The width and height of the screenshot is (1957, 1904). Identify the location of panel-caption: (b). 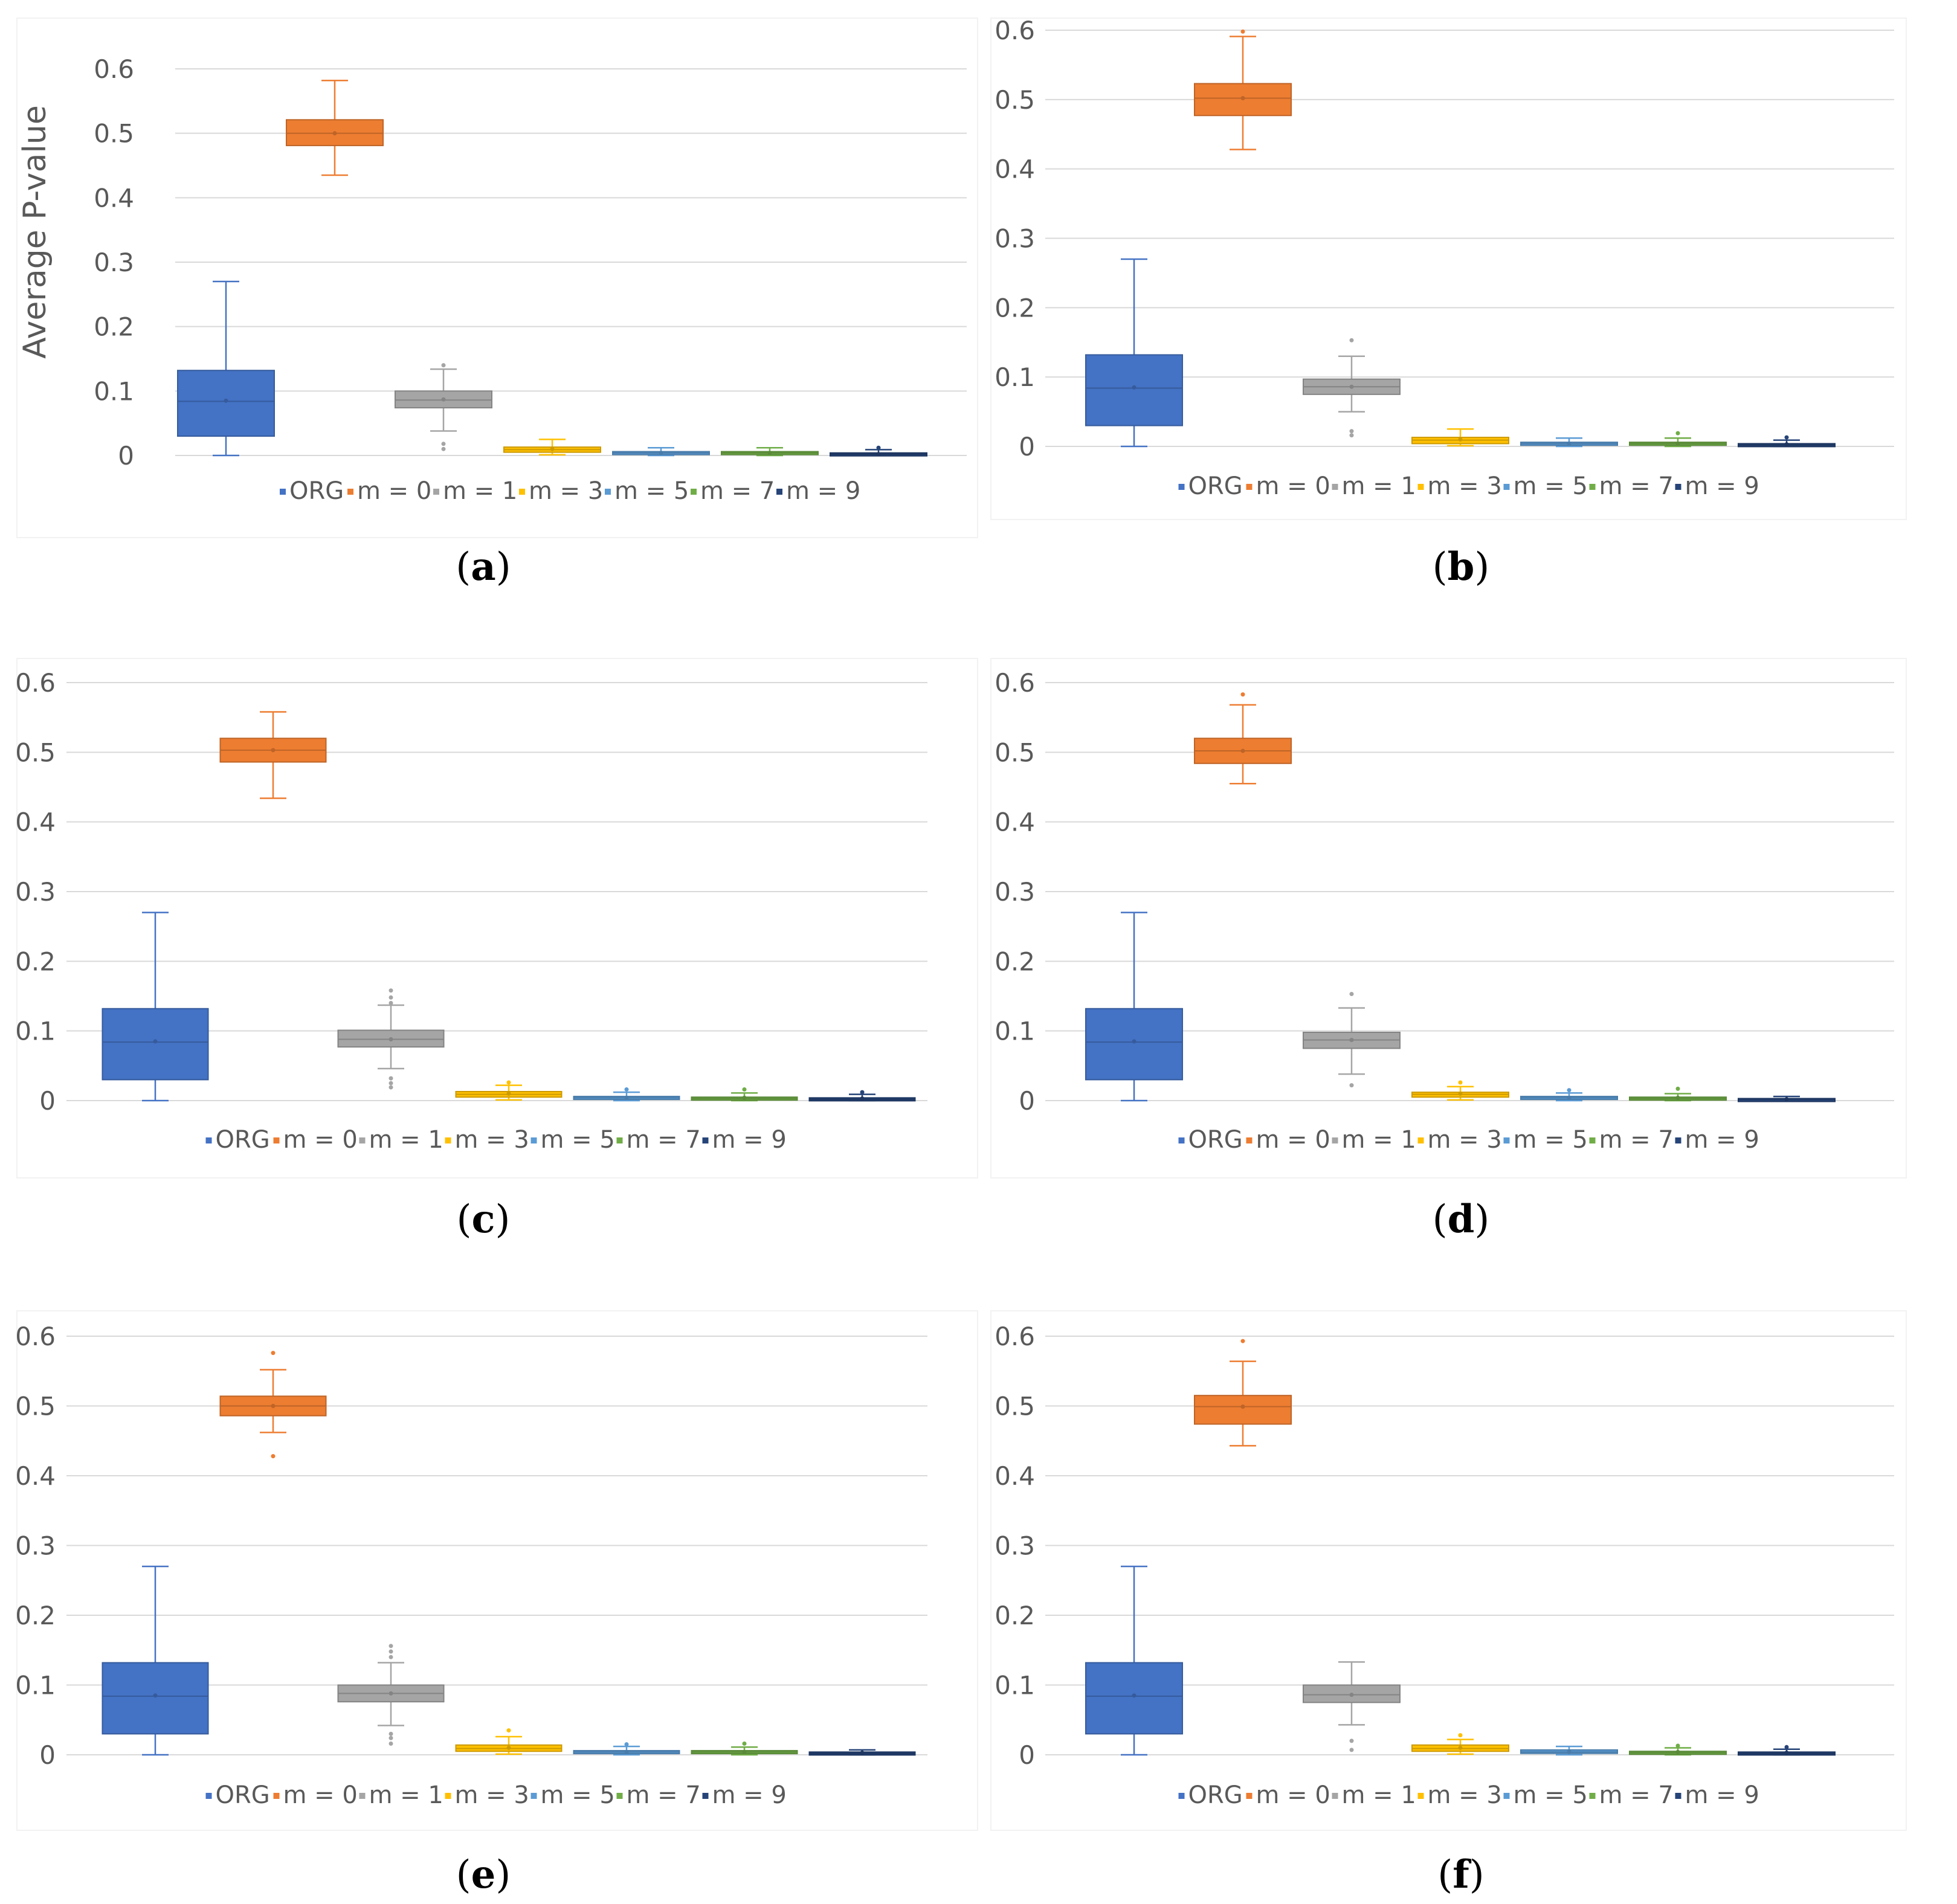
(1461, 567).